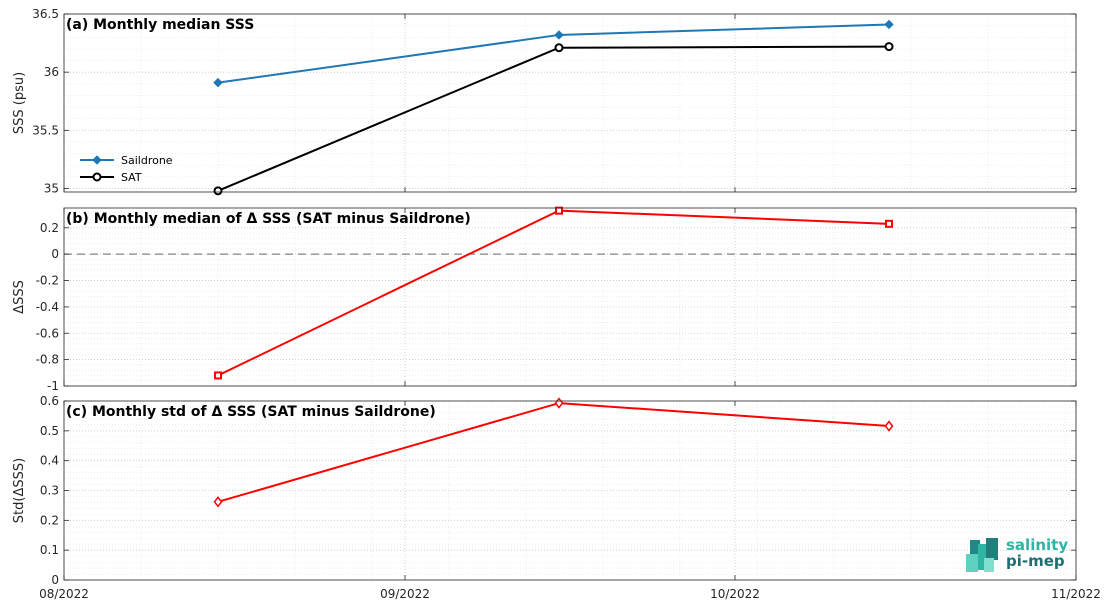  What do you see at coordinates (64, 594) in the screenshot?
I see `xtick-label: 08/2022` at bounding box center [64, 594].